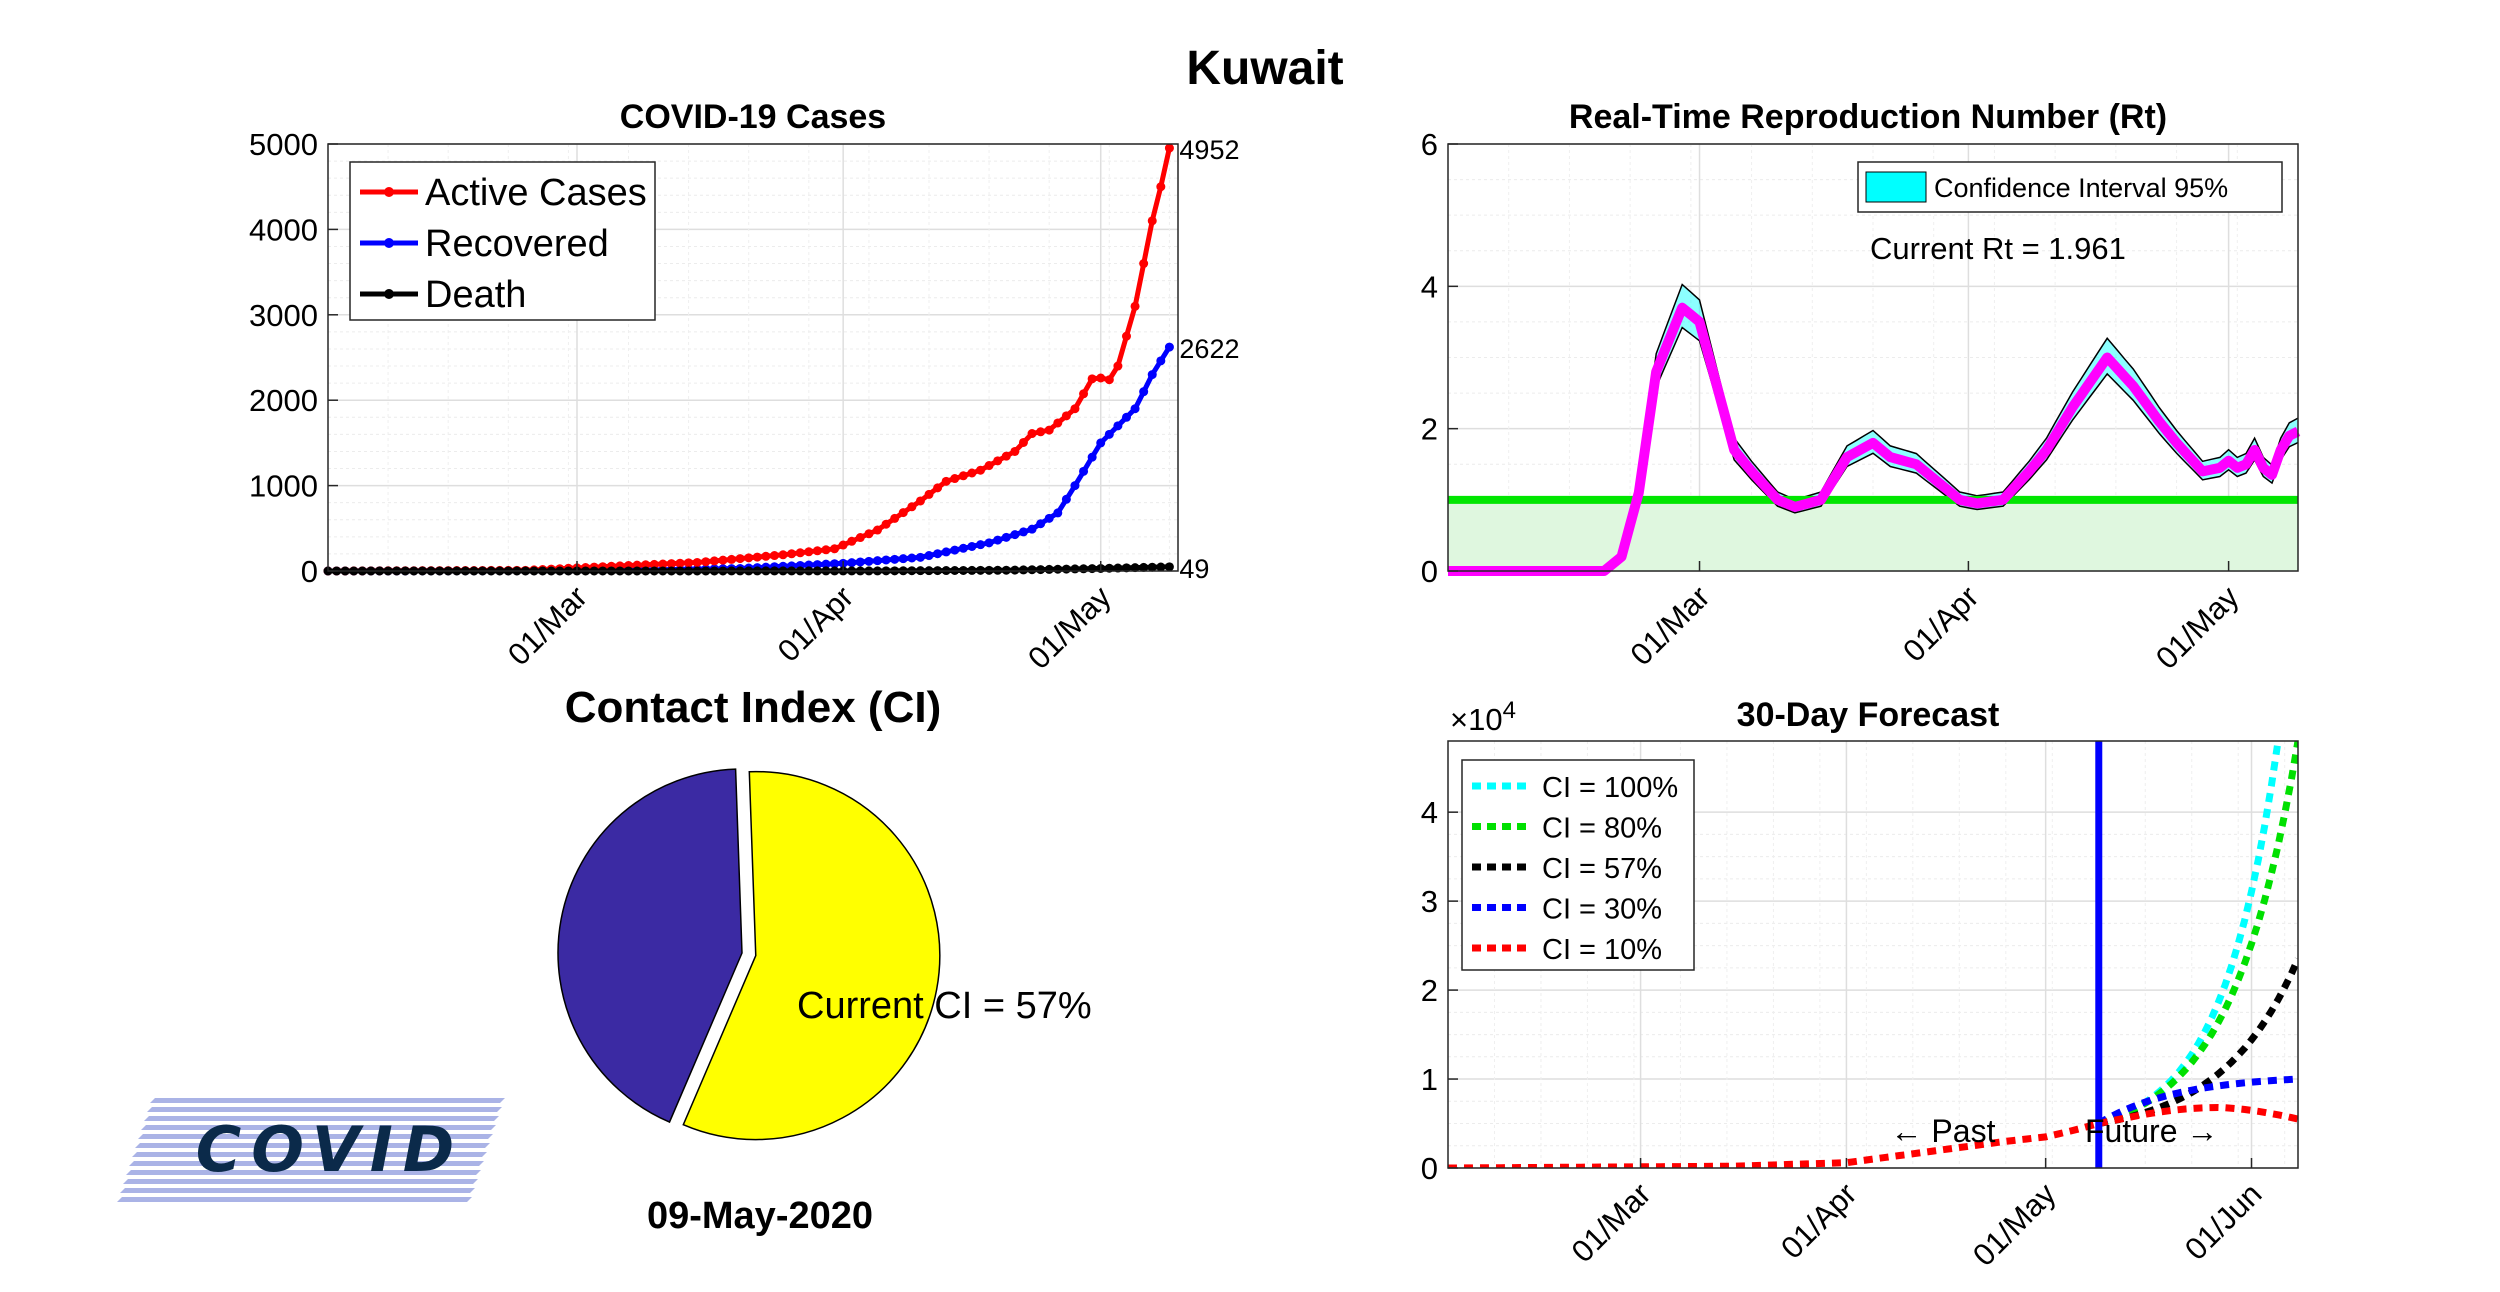  What do you see at coordinates (330, 1149) in the screenshot?
I see `logo-text: COVID` at bounding box center [330, 1149].